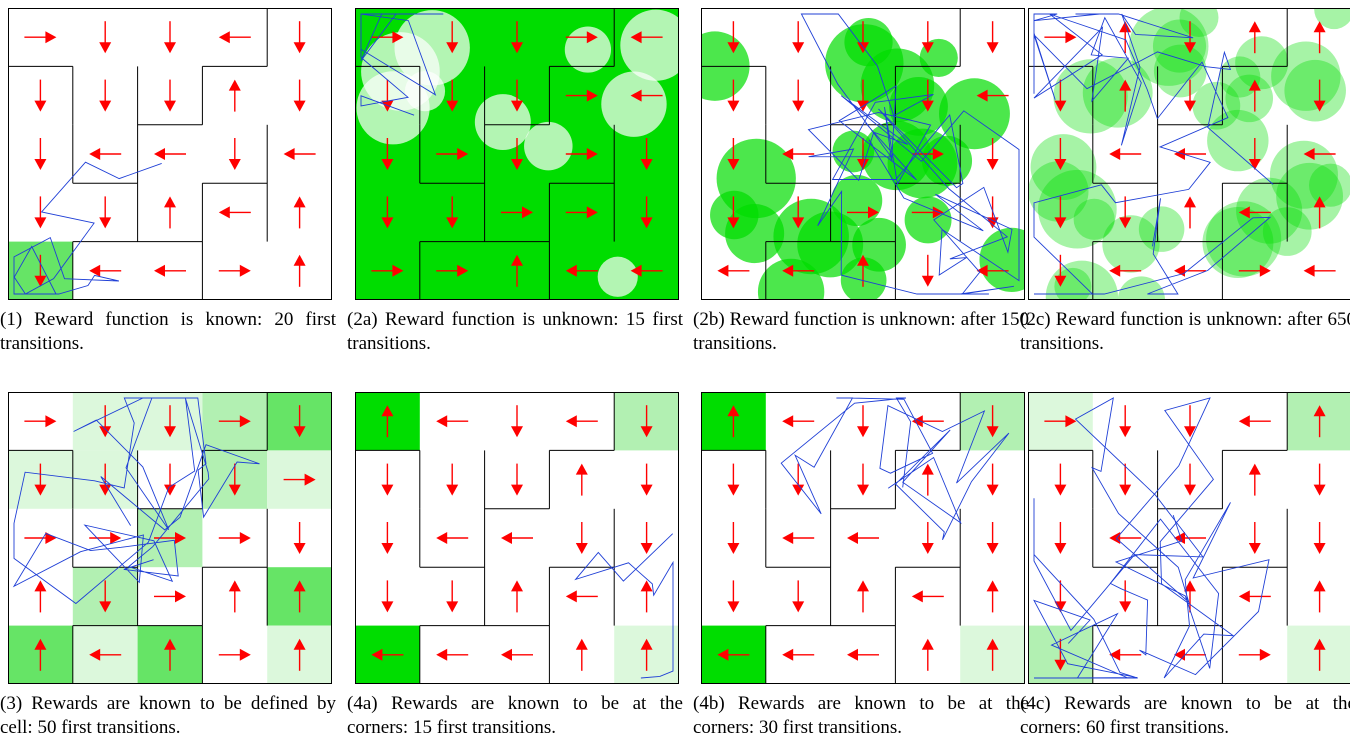 The width and height of the screenshot is (1350, 747). Describe the element at coordinates (170, 154) in the screenshot. I see `grid-border` at that location.